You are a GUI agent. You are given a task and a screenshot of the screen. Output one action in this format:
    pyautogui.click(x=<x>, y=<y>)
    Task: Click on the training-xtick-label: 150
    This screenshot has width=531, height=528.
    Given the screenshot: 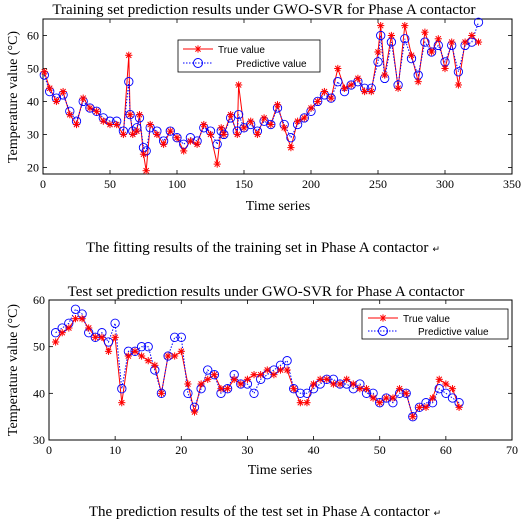 What is the action you would take?
    pyautogui.click(x=244, y=184)
    